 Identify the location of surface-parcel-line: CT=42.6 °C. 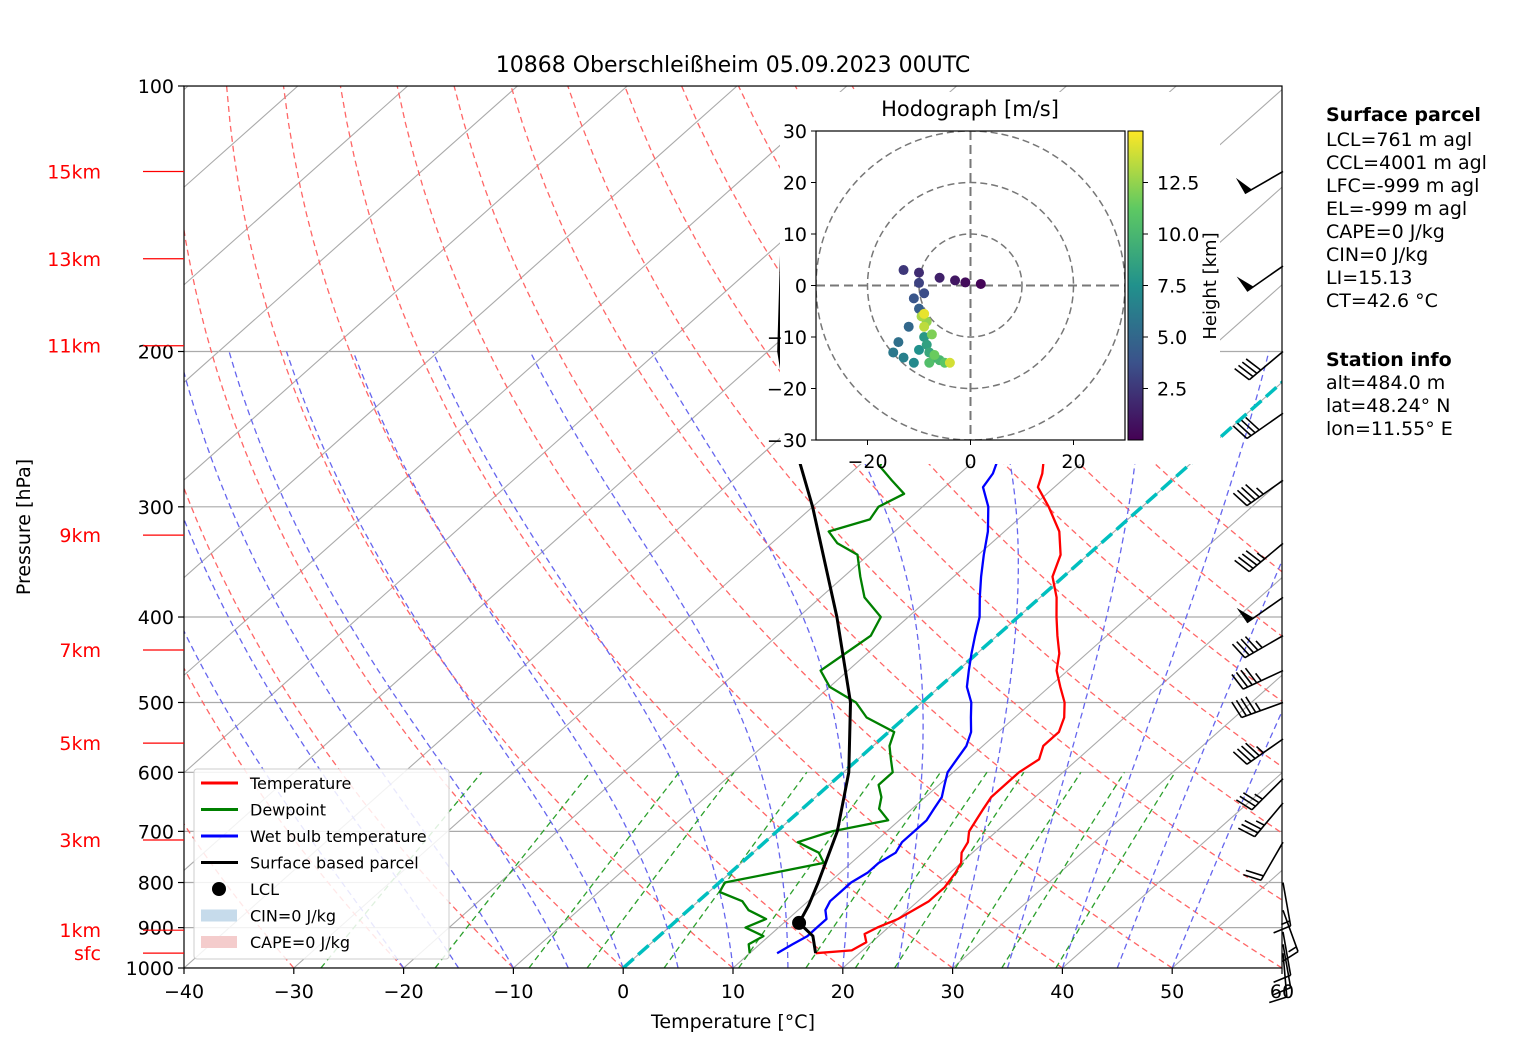
(1382, 301).